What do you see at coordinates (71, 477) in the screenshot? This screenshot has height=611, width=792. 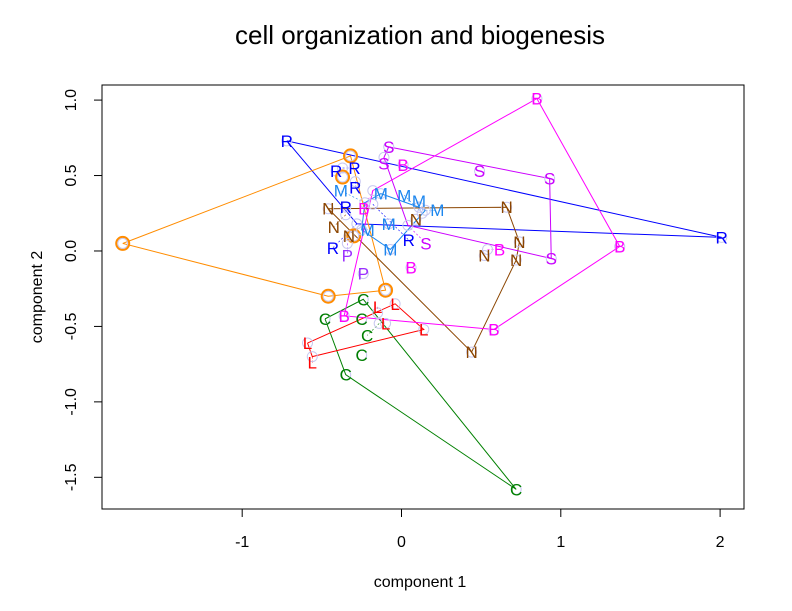 I see `y-tick-label: -1.5` at bounding box center [71, 477].